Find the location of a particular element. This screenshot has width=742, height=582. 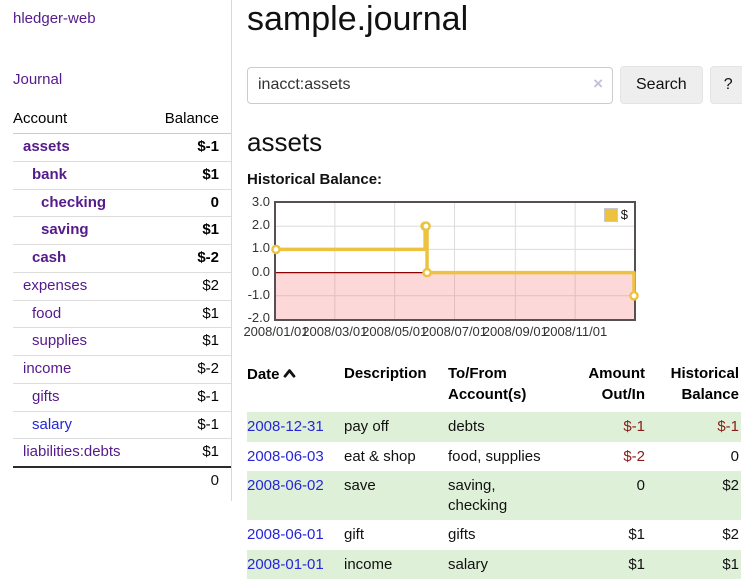

col-balance: Historical Balance is located at coordinates (704, 384).